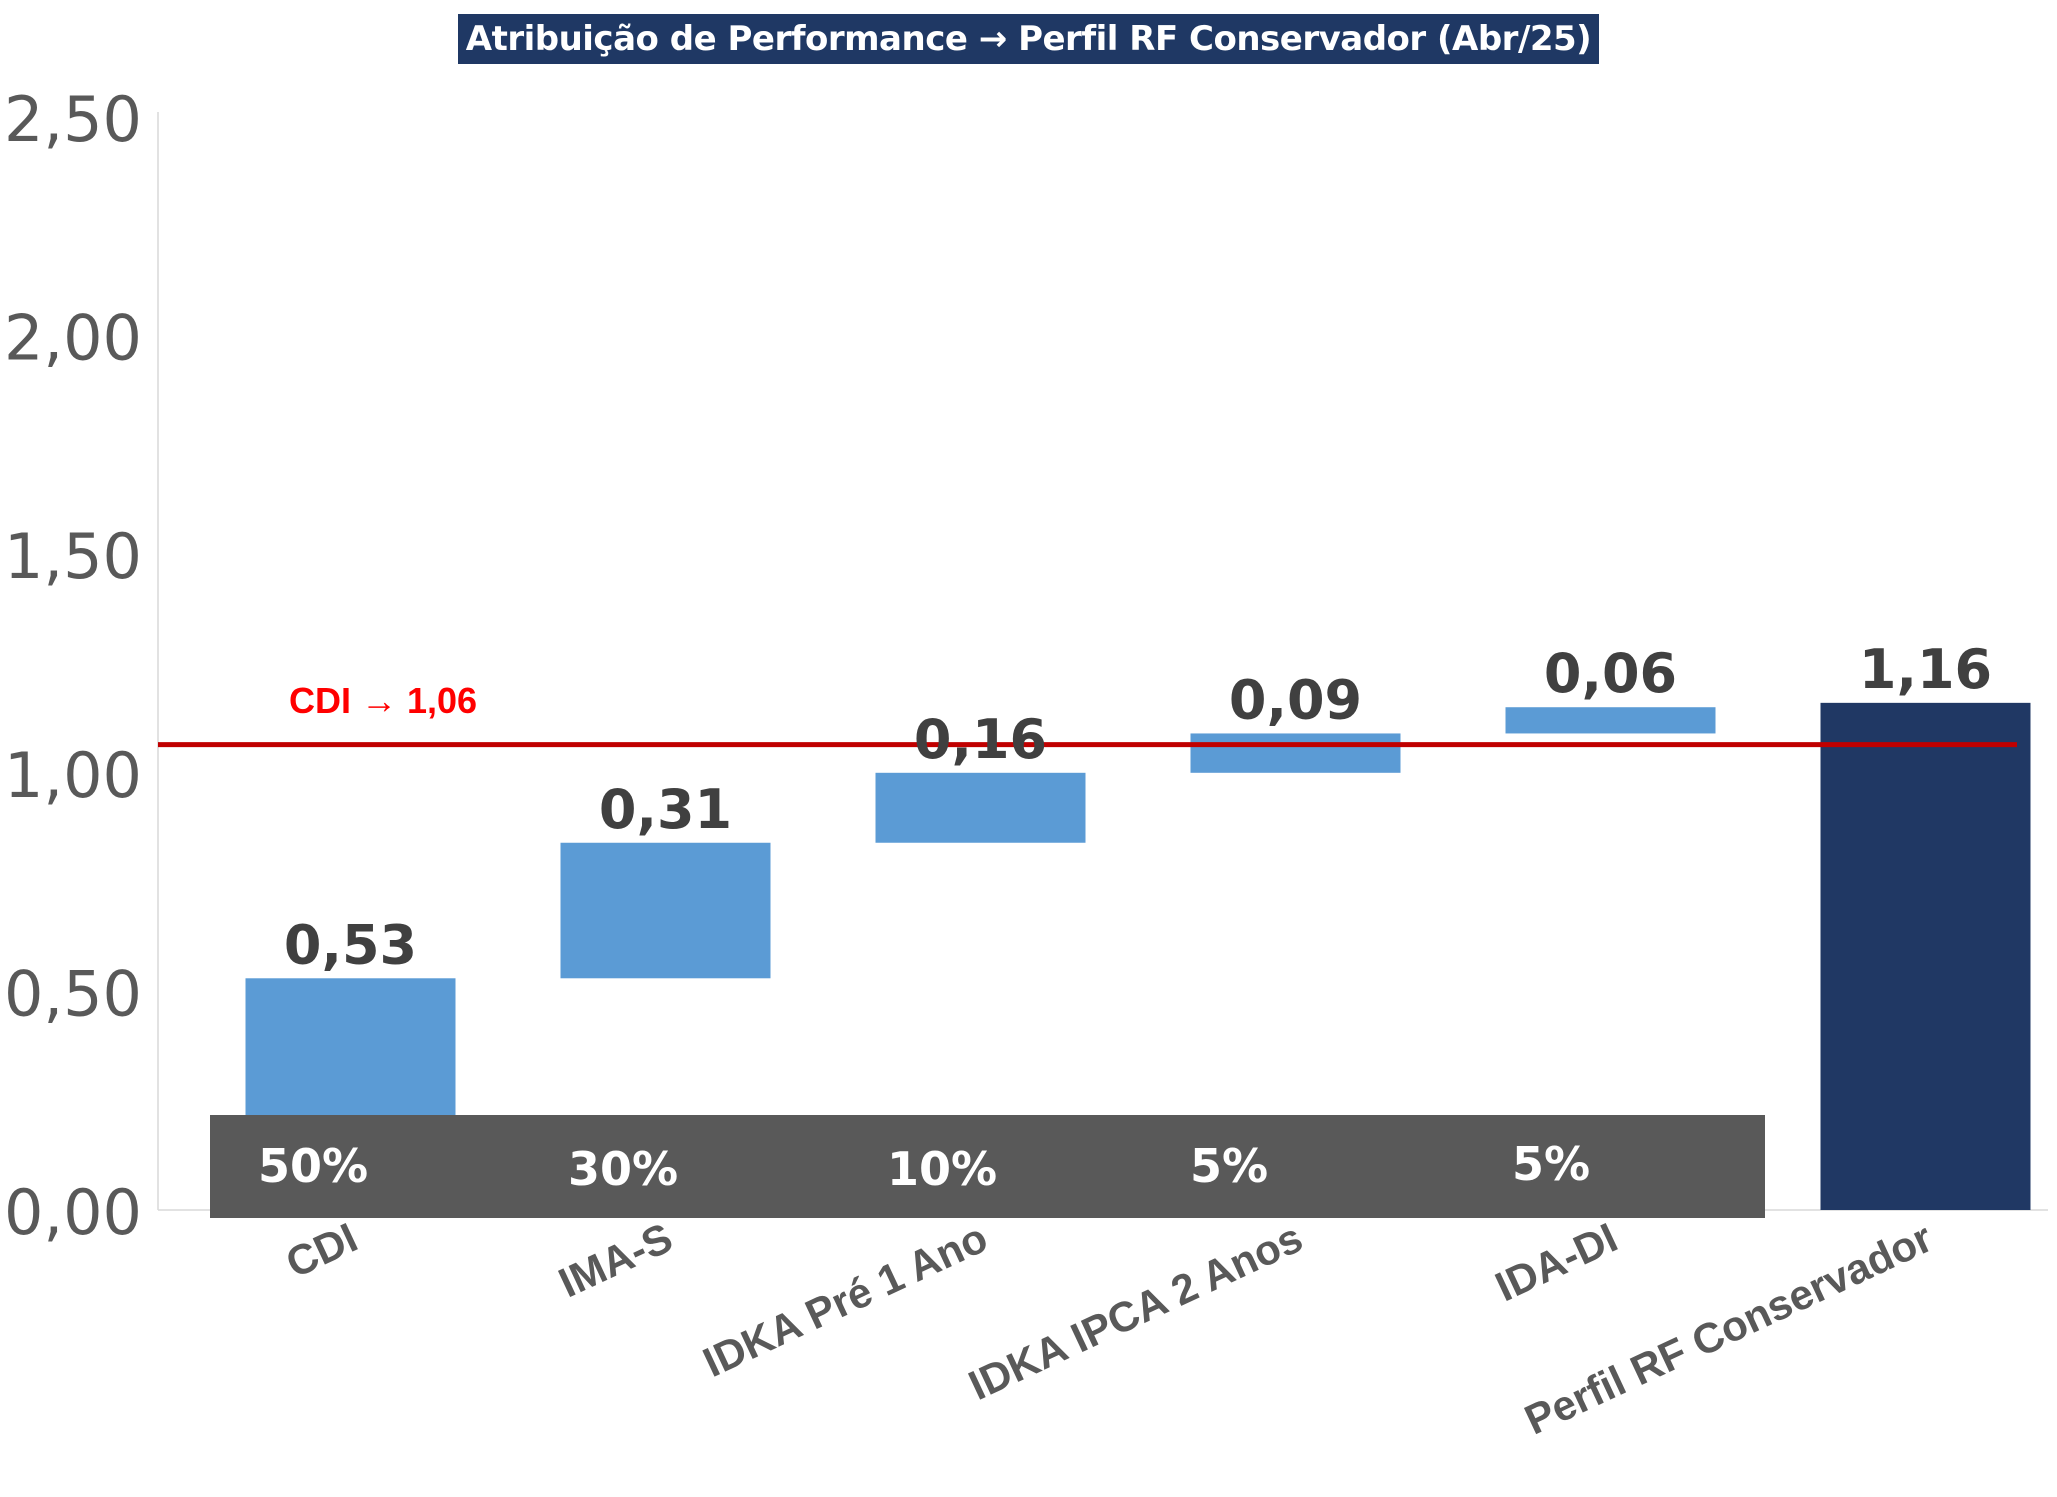  What do you see at coordinates (383, 700) in the screenshot?
I see `cdi-reference-label: CDI → 1,06` at bounding box center [383, 700].